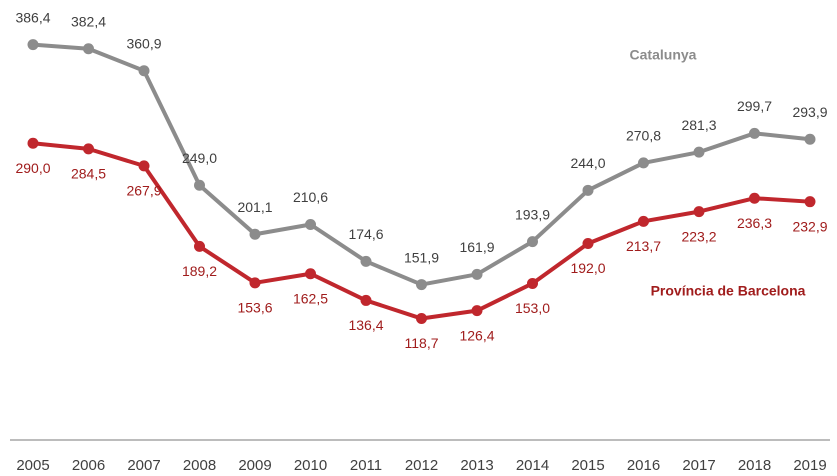  What do you see at coordinates (366, 465) in the screenshot?
I see `x-tick-label: 2011` at bounding box center [366, 465].